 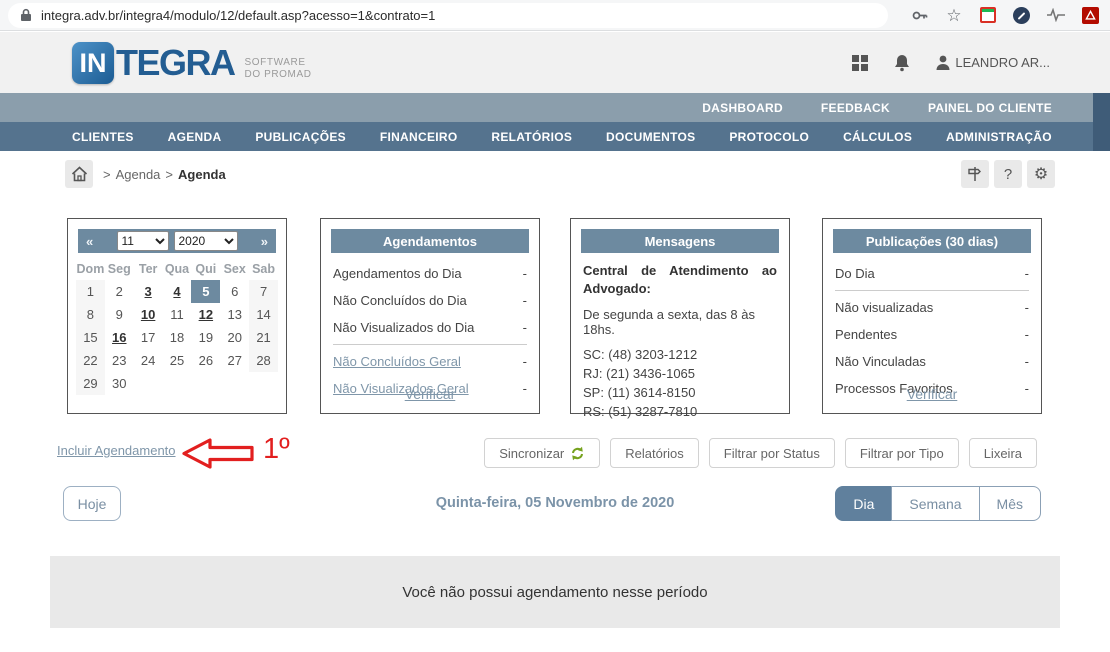 What do you see at coordinates (769, 136) in the screenshot?
I see `nav-main-item-protocolo: PROTOCOLO` at bounding box center [769, 136].